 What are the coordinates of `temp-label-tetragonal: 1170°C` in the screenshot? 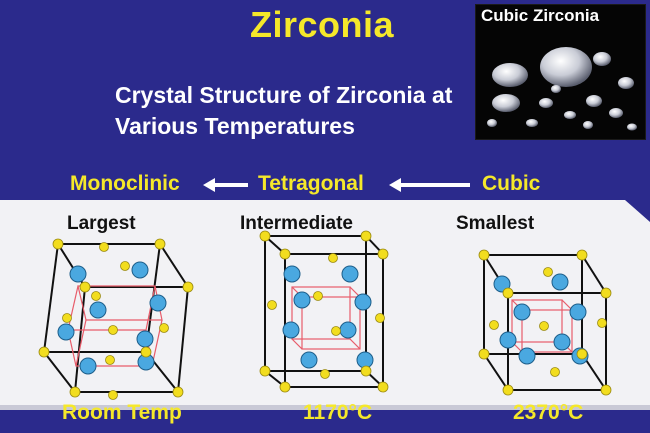 It's located at (338, 412).